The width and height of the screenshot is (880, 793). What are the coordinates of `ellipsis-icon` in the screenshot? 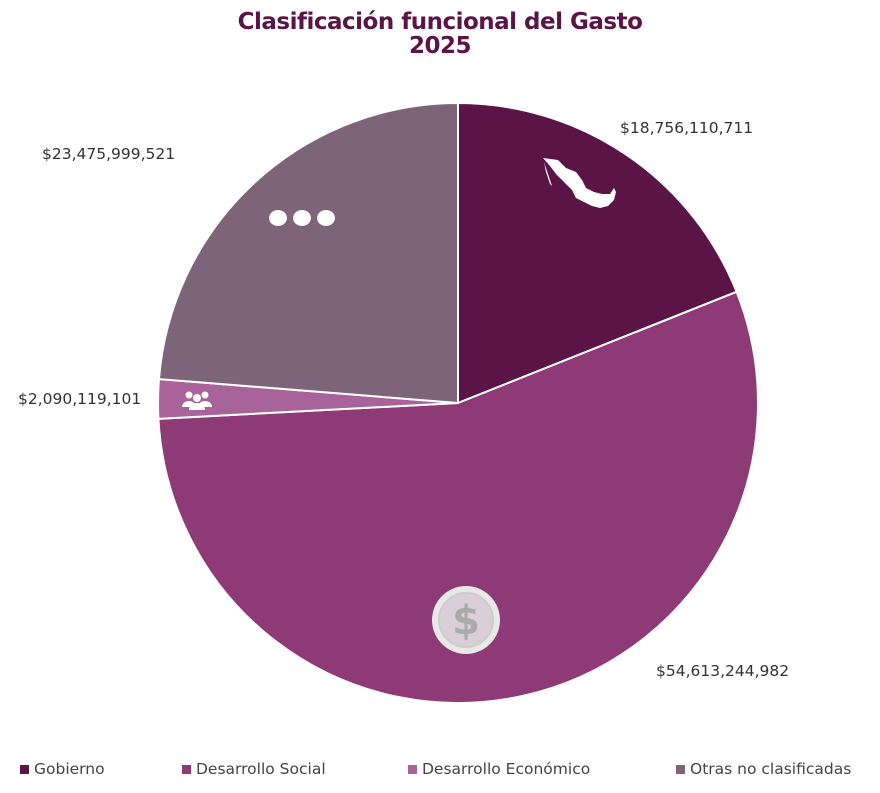 It's located at (302, 218).